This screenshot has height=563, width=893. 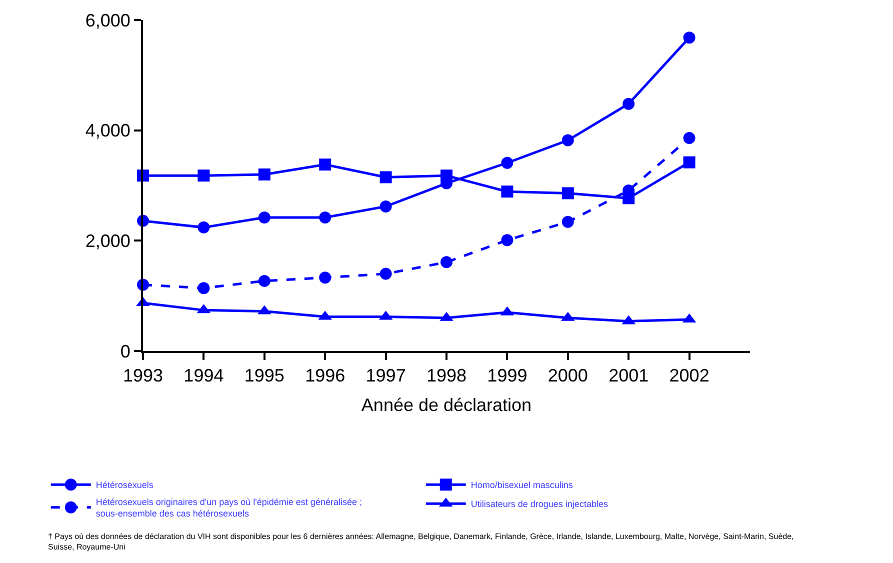 What do you see at coordinates (628, 376) in the screenshot?
I see `x-tick-label: 2001` at bounding box center [628, 376].